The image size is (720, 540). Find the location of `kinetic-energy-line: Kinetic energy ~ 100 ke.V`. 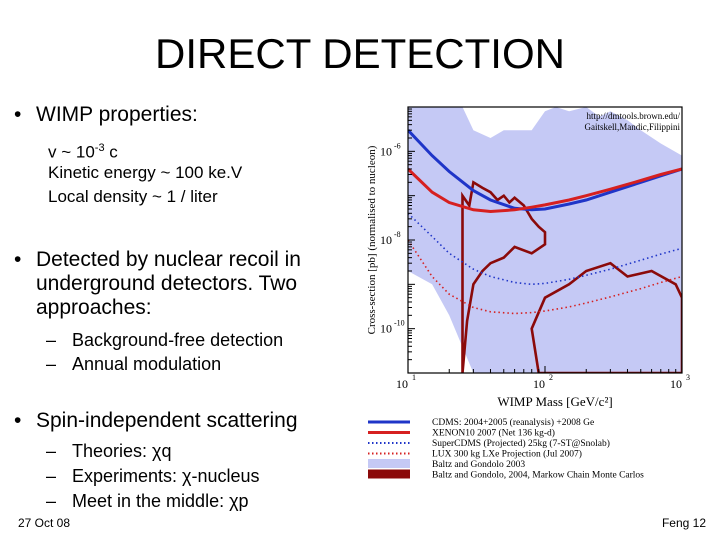

kinetic-energy-line: Kinetic energy ~ 100 ke.V is located at coordinates (145, 172).